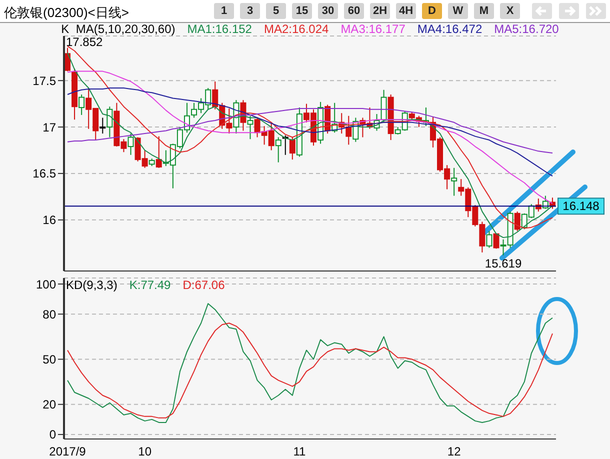 The width and height of the screenshot is (610, 459). I want to click on y-tick-label: 20, so click(49, 405).